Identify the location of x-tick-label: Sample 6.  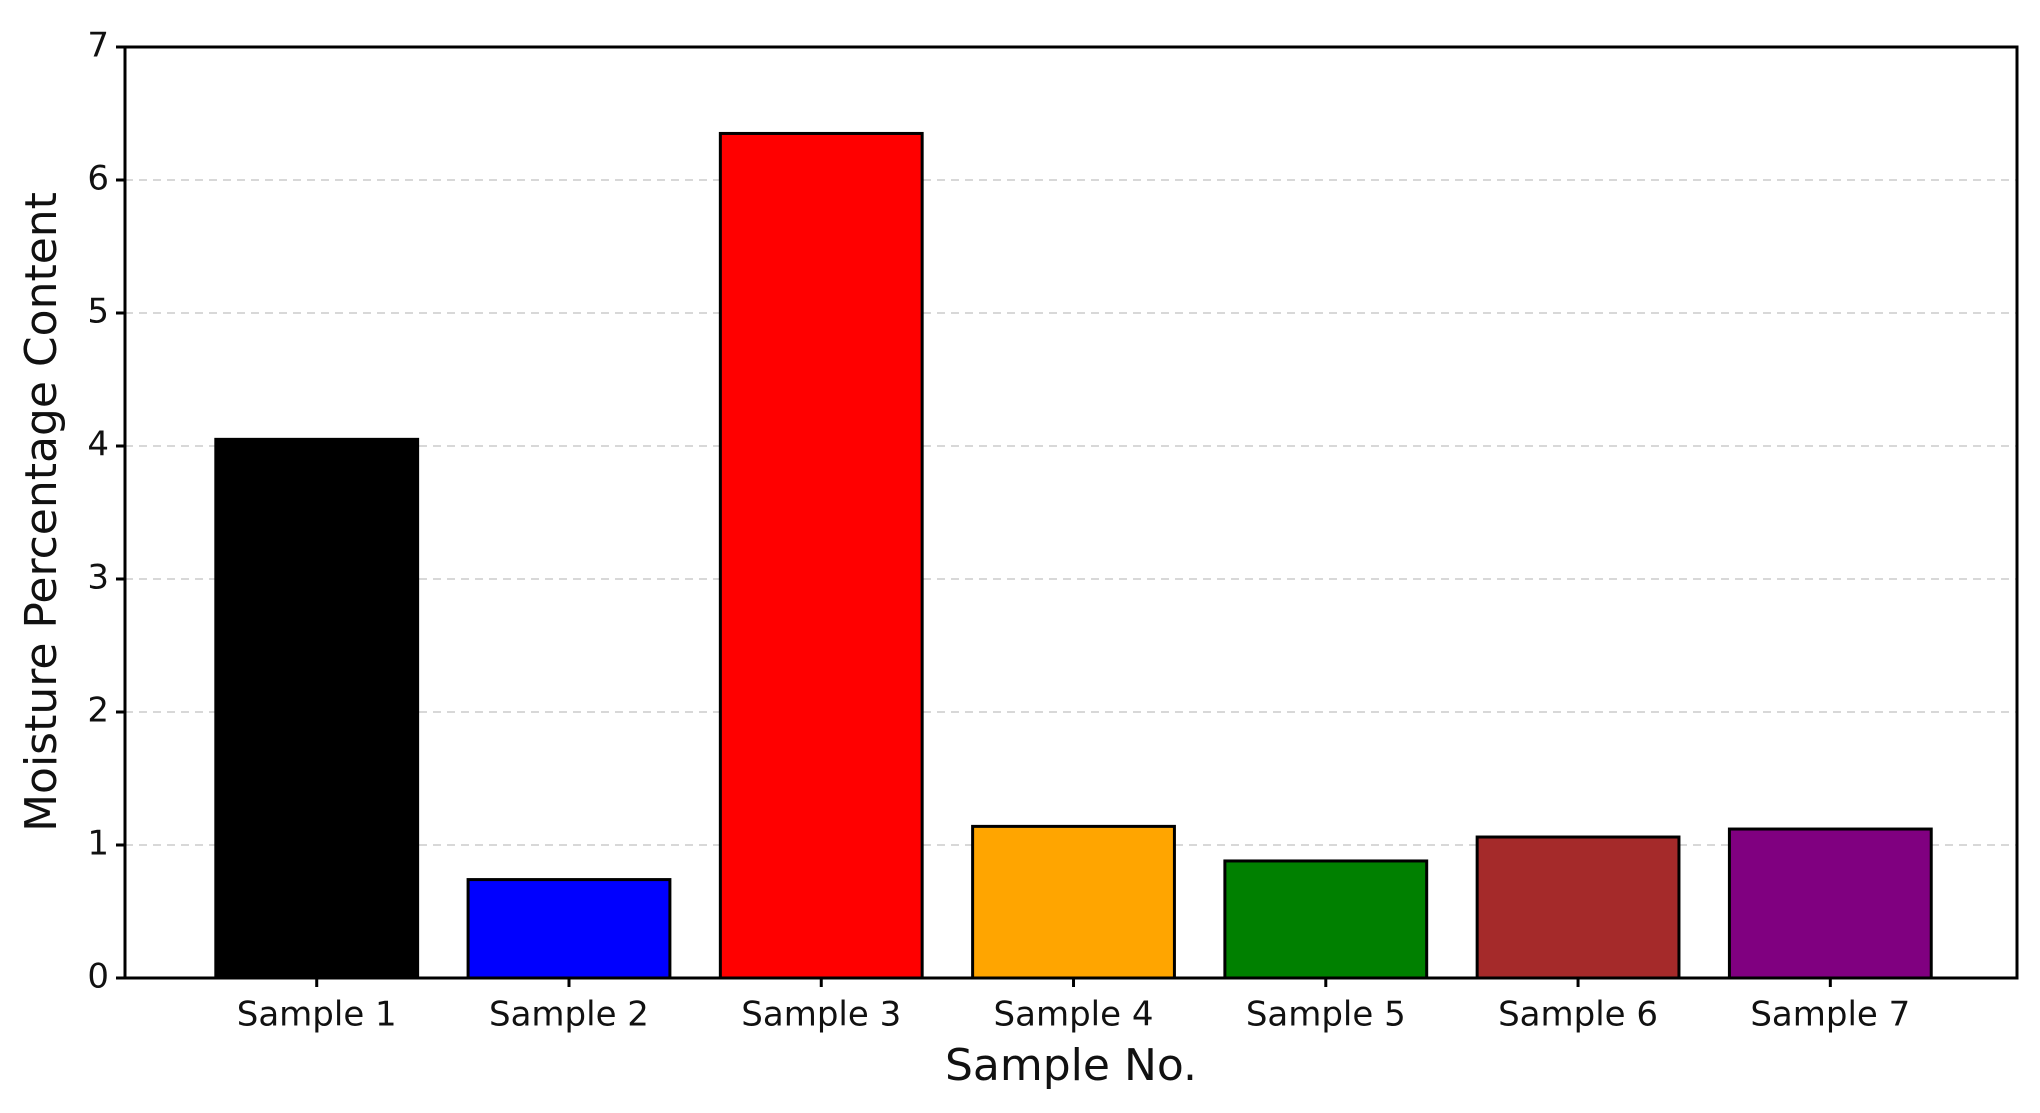
(1578, 1015).